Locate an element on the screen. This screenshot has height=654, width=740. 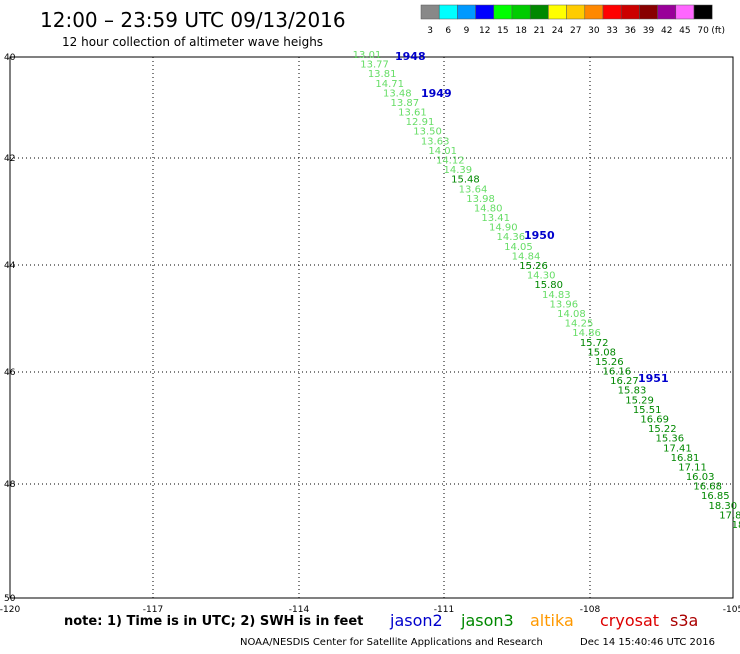
swh-value: 15.36 is located at coordinates (670, 439).